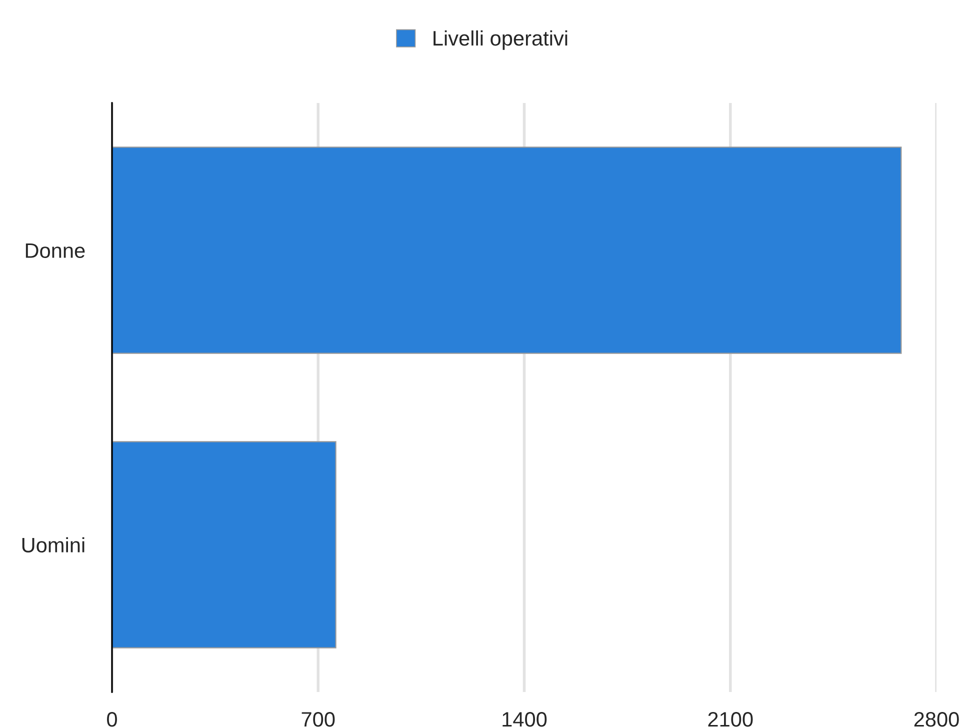  What do you see at coordinates (55, 250) in the screenshot?
I see `y-tick-label: Donne` at bounding box center [55, 250].